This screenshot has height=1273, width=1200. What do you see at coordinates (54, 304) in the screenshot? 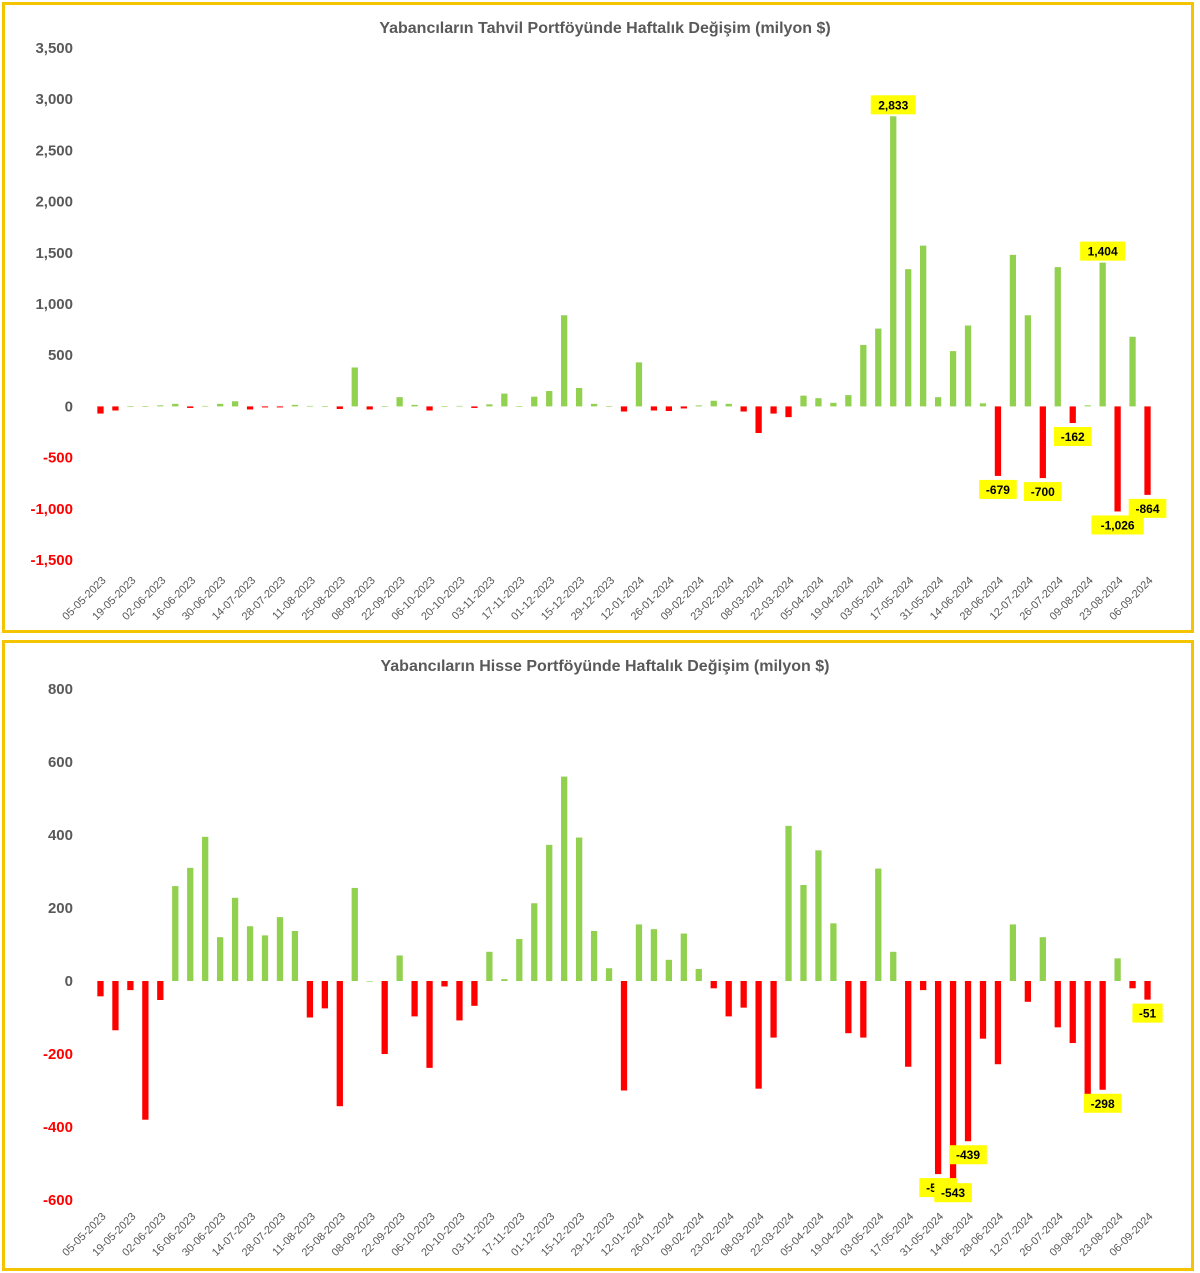
I see `bond-y-tick-label: 1,000` at bounding box center [54, 304].